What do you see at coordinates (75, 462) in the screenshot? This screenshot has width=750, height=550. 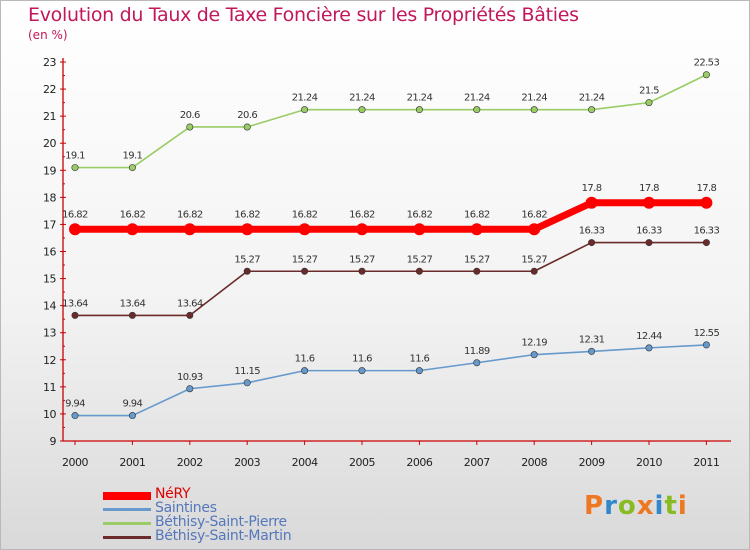 I see `x-tick-label: 2000` at bounding box center [75, 462].